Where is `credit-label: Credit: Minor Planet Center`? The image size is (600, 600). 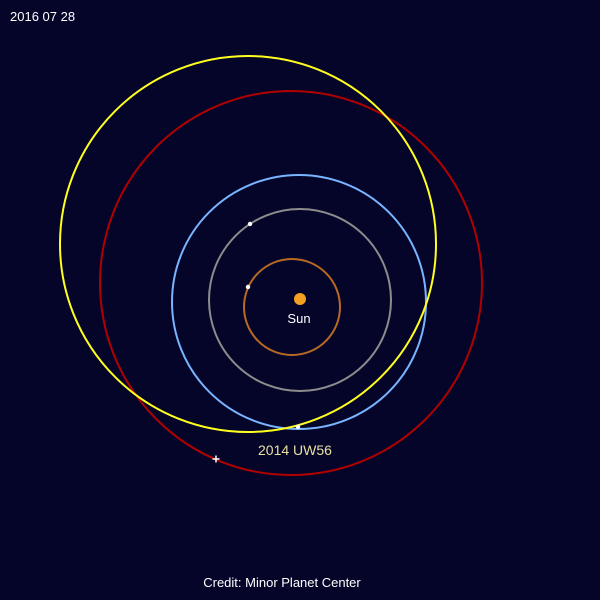
credit-label: Credit: Minor Planet Center is located at coordinates (282, 582).